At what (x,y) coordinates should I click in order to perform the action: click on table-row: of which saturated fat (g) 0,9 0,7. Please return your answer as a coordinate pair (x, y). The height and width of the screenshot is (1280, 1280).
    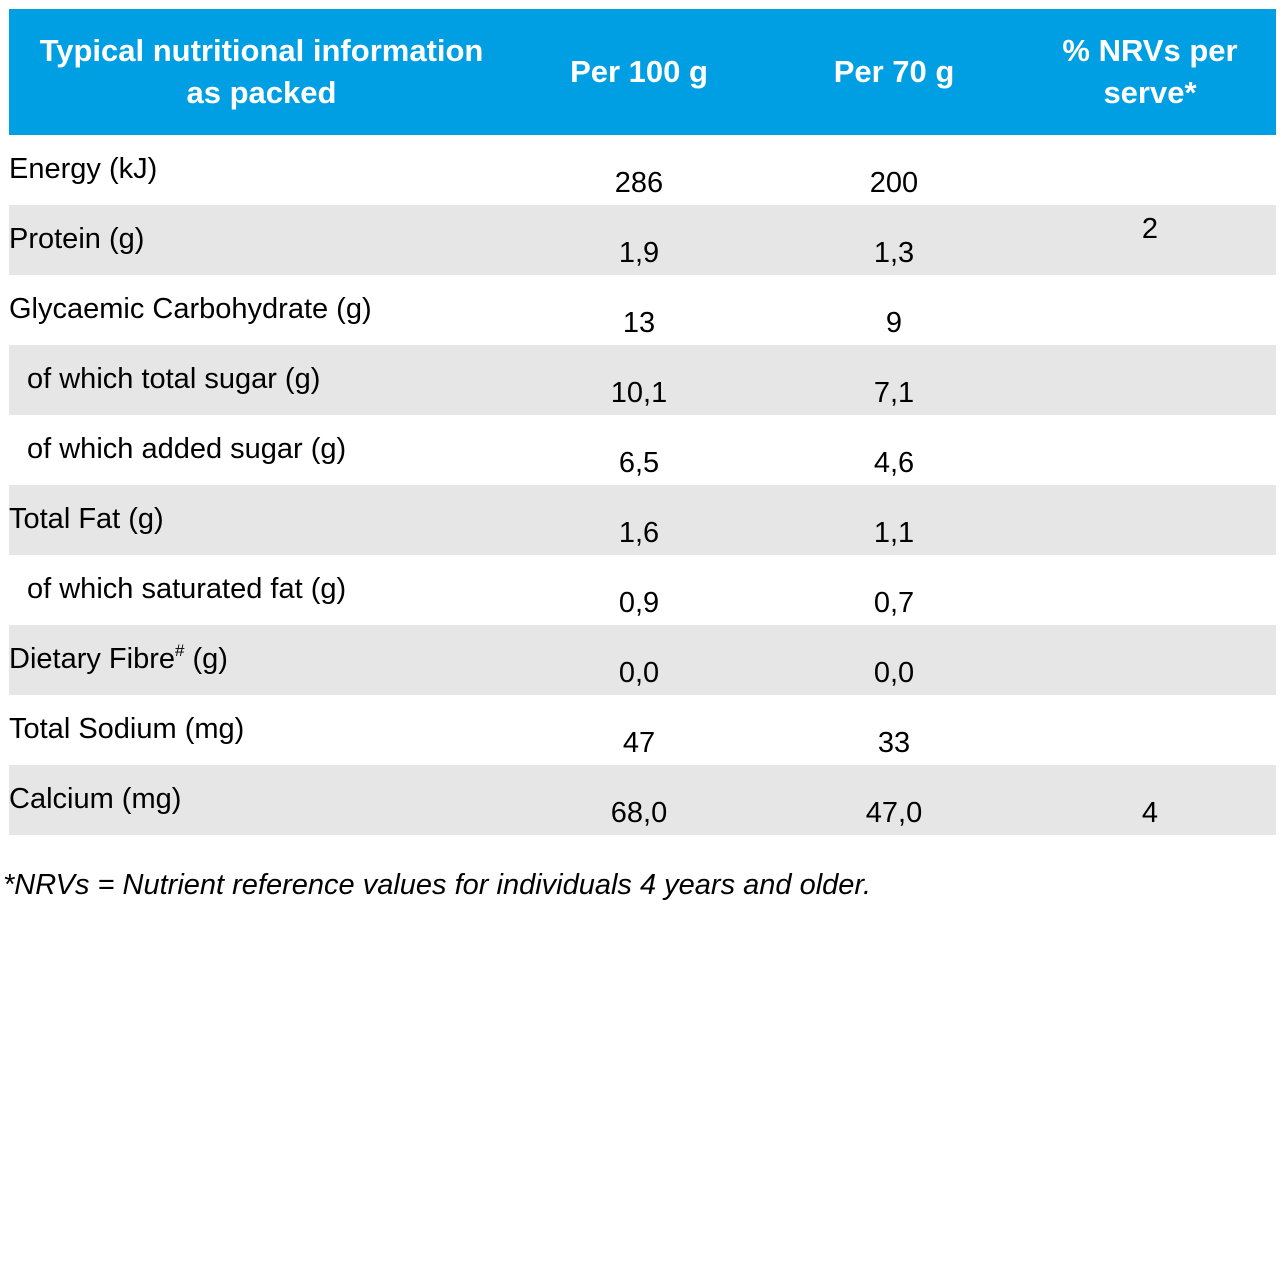
    Looking at the image, I should click on (642, 590).